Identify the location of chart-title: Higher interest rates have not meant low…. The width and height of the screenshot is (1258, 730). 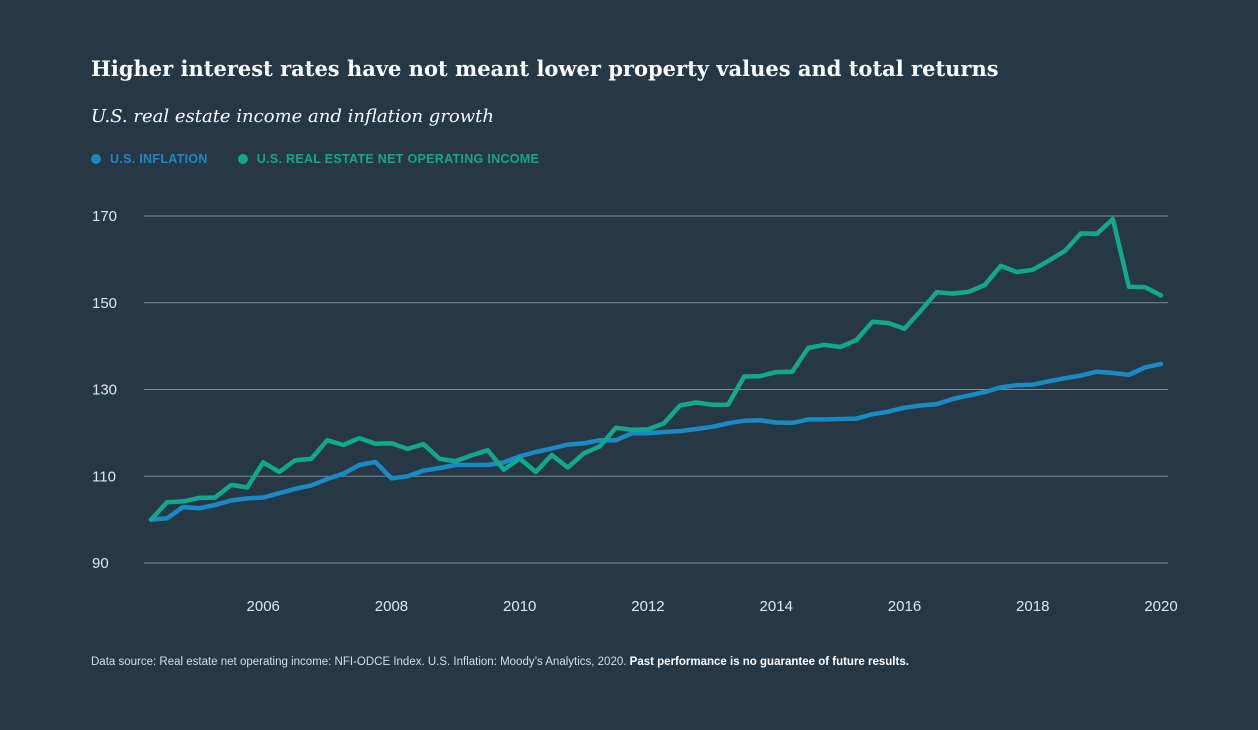
(545, 68).